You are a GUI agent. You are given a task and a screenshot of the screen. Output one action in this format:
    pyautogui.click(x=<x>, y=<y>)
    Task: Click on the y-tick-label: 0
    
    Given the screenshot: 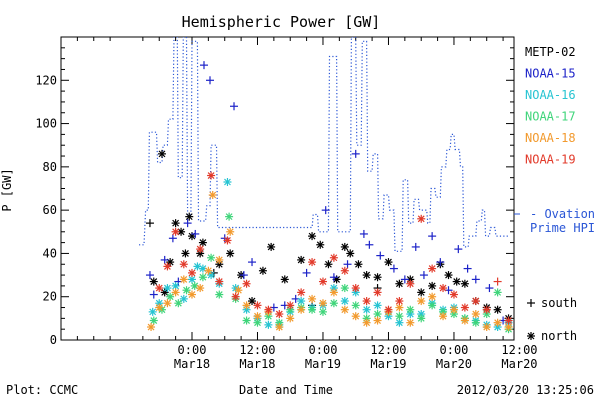 What is the action you would take?
    pyautogui.click(x=53, y=340)
    